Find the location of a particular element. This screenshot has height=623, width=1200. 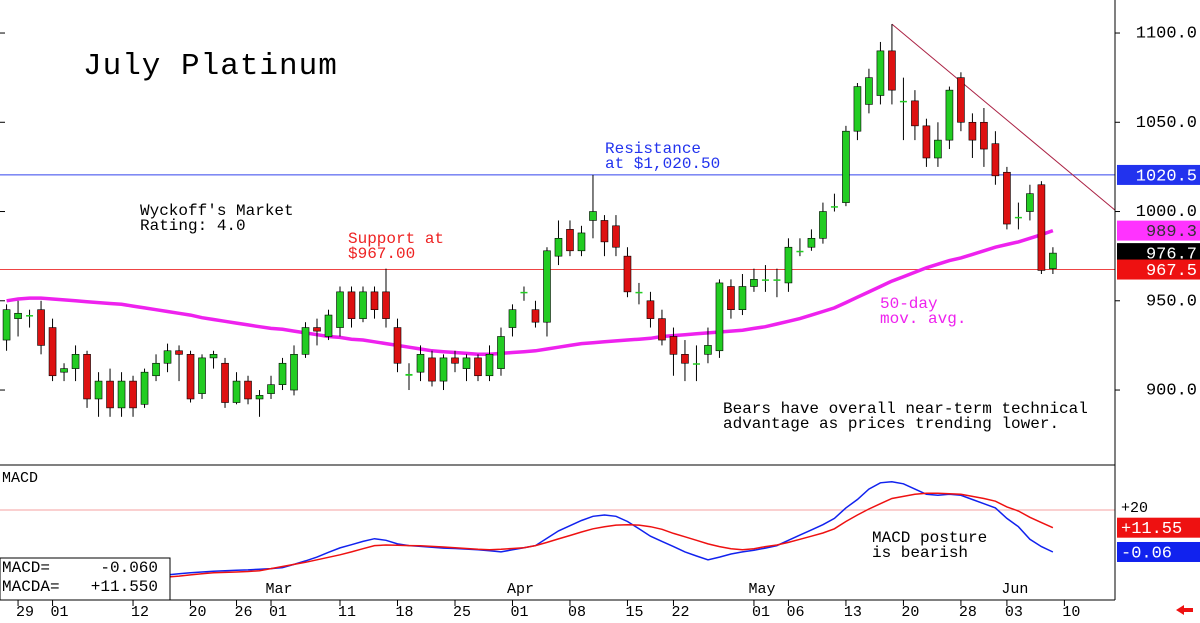

x-tick-label: 06 is located at coordinates (795, 612).